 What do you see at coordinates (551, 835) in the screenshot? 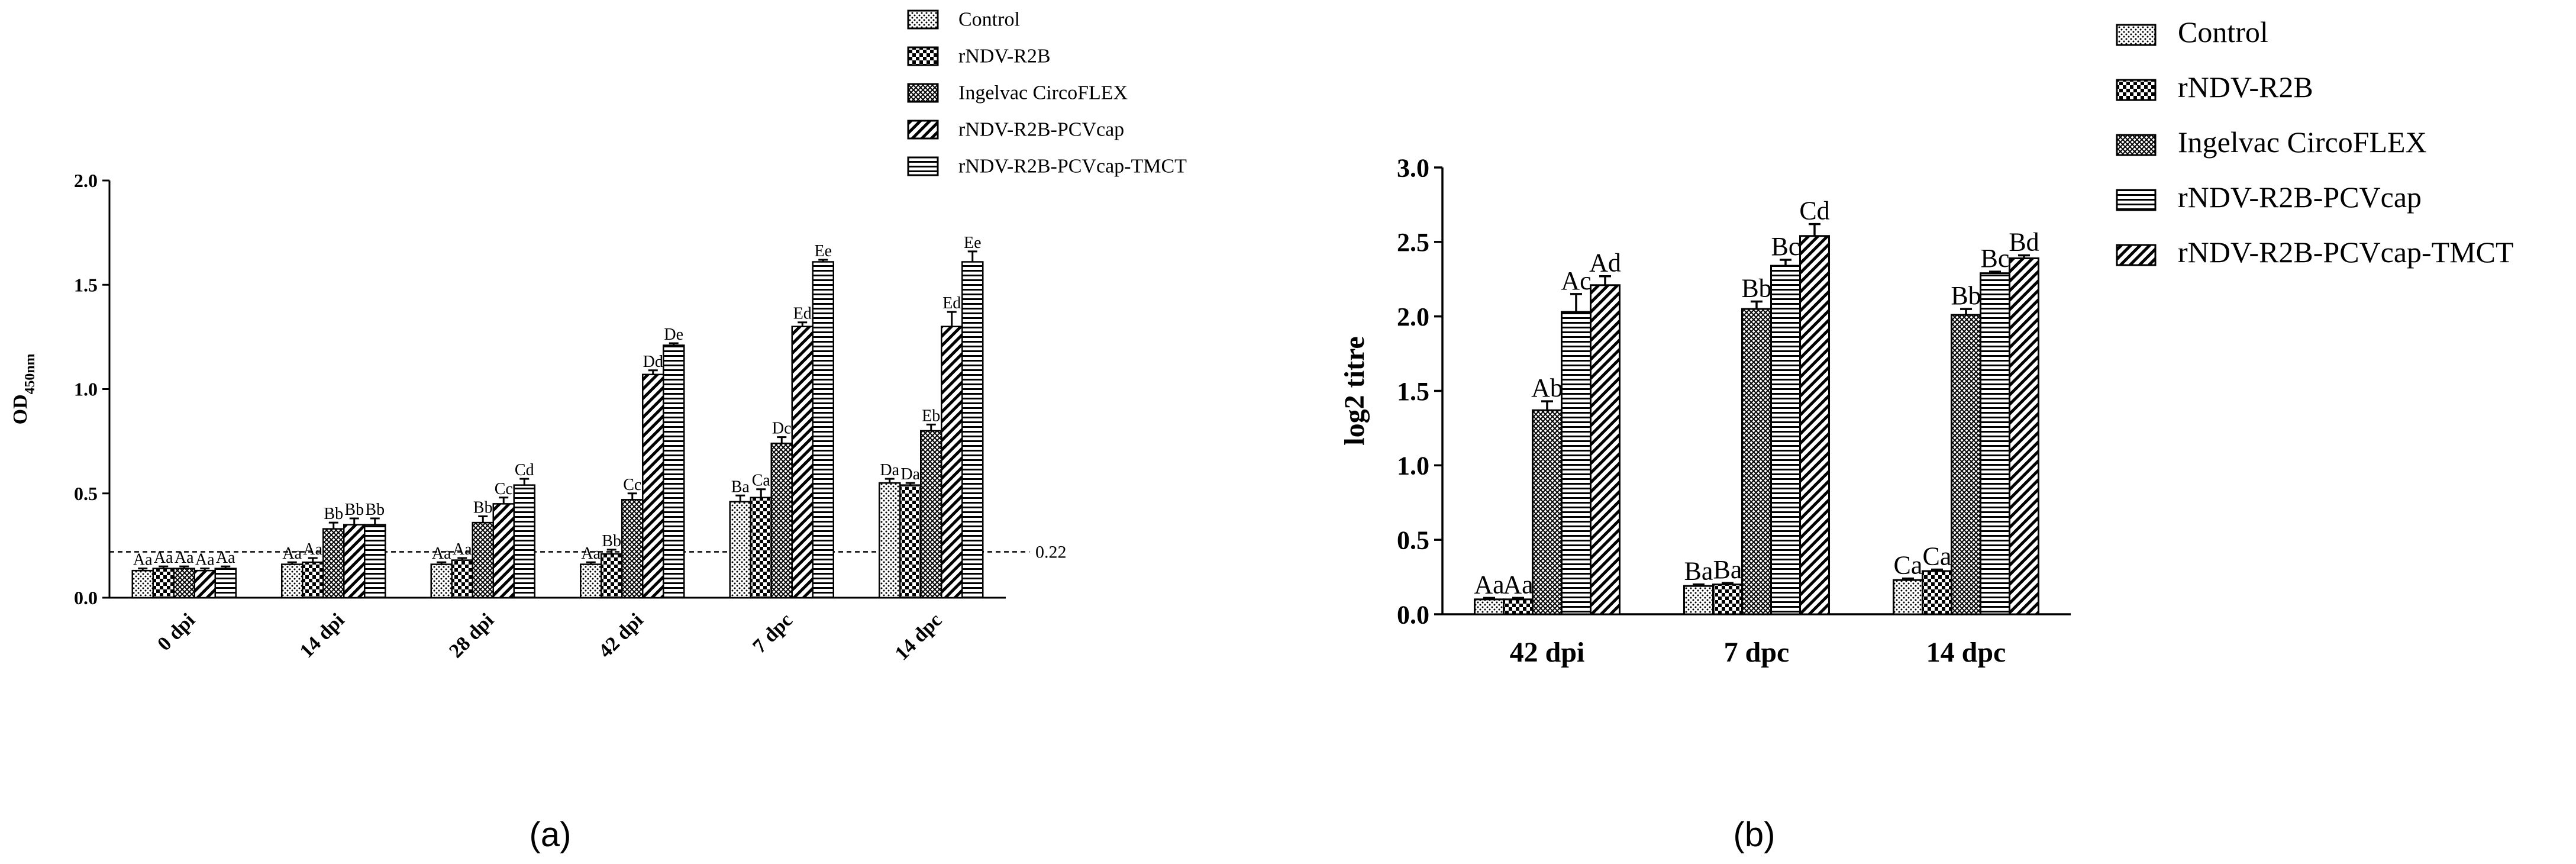
I see `panel-a-caption: (a)` at bounding box center [551, 835].